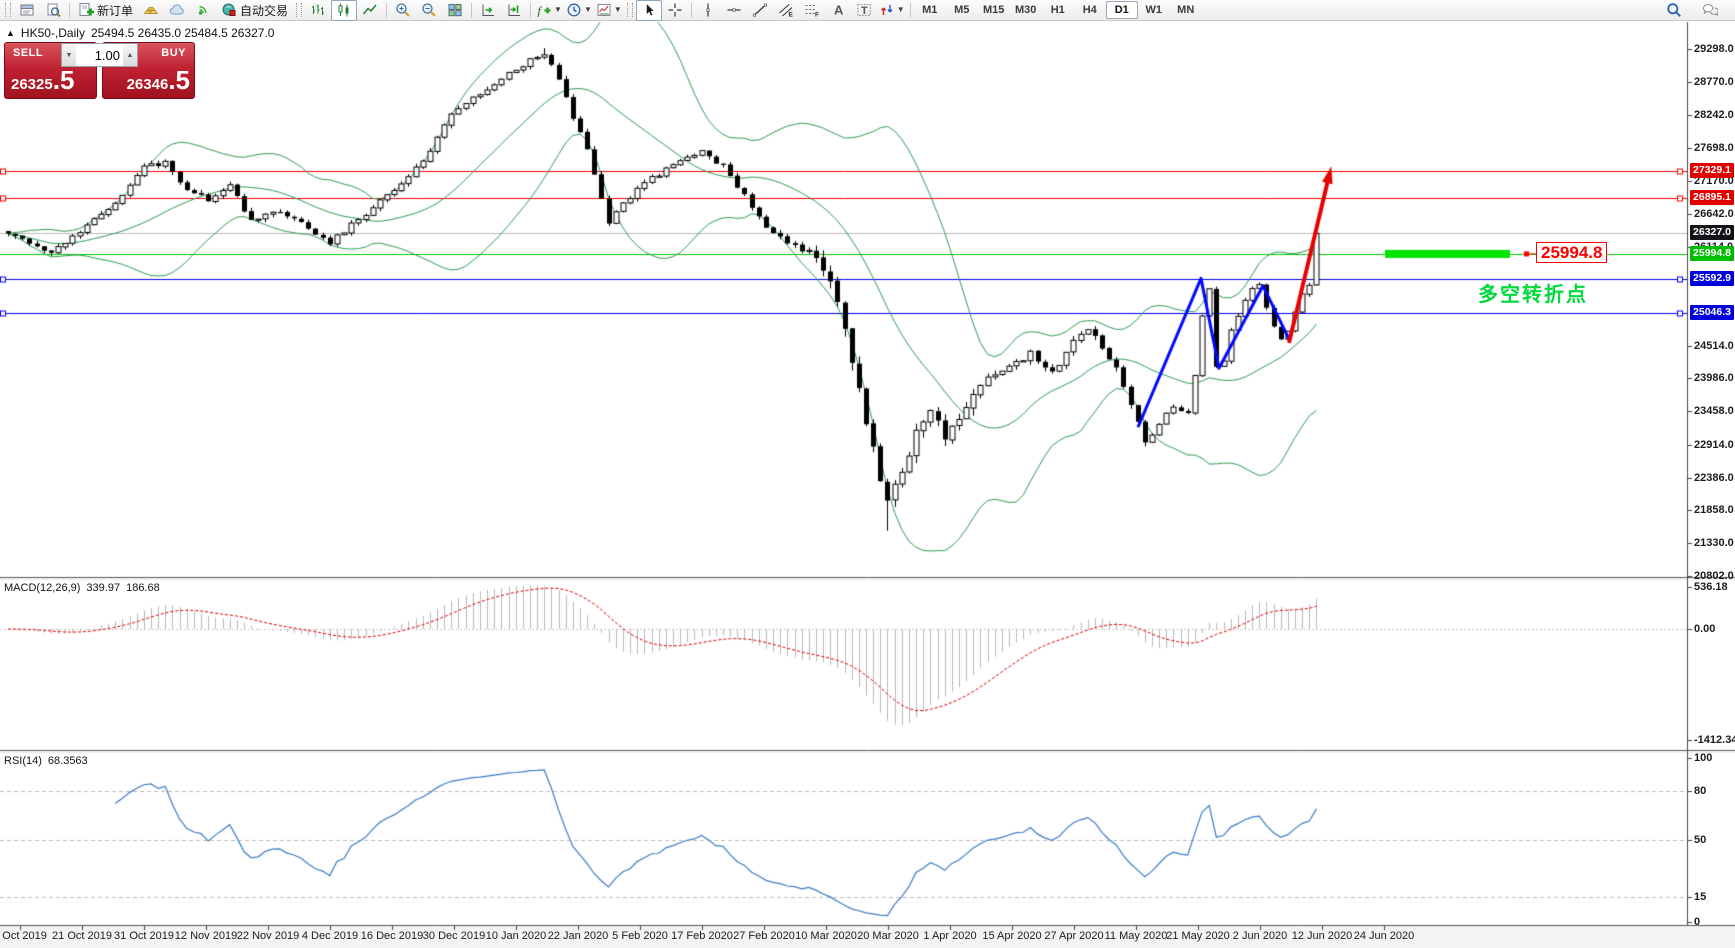  I want to click on svg-text: T, so click(864, 11).